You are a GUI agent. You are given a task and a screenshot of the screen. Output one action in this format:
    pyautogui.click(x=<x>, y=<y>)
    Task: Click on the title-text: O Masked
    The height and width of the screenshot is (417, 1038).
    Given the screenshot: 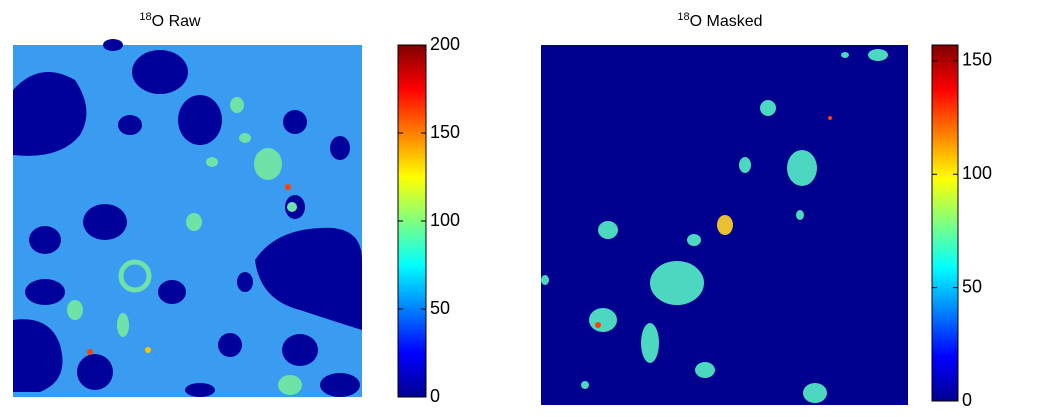 What is the action you would take?
    pyautogui.click(x=726, y=21)
    